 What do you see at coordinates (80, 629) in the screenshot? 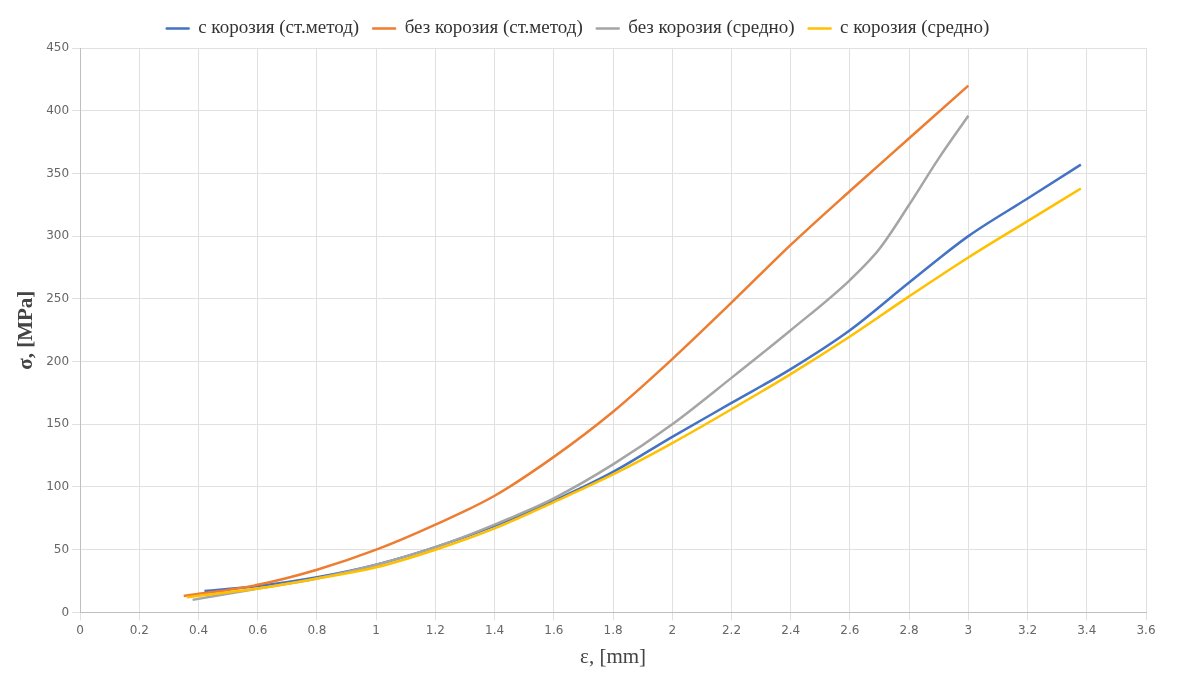
I see `x-tick-label: 0` at bounding box center [80, 629].